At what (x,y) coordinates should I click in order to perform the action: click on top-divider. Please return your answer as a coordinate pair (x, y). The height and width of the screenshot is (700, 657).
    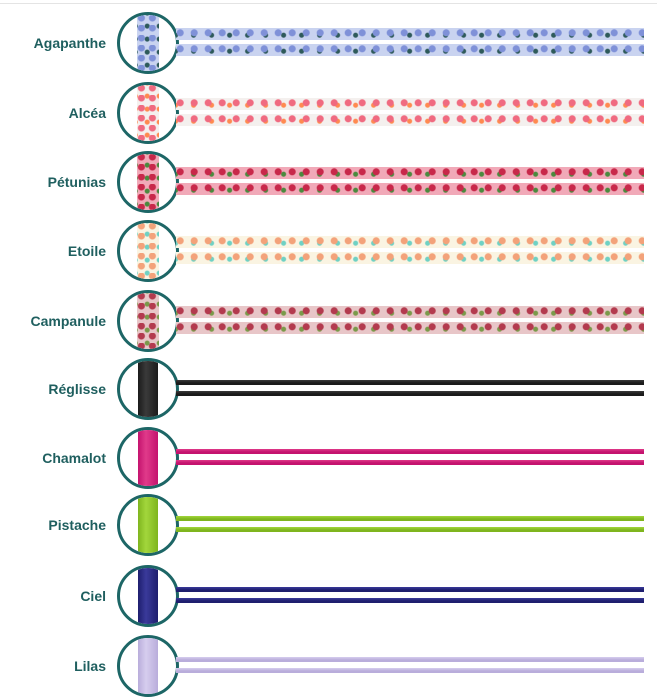
    Looking at the image, I should click on (328, 3).